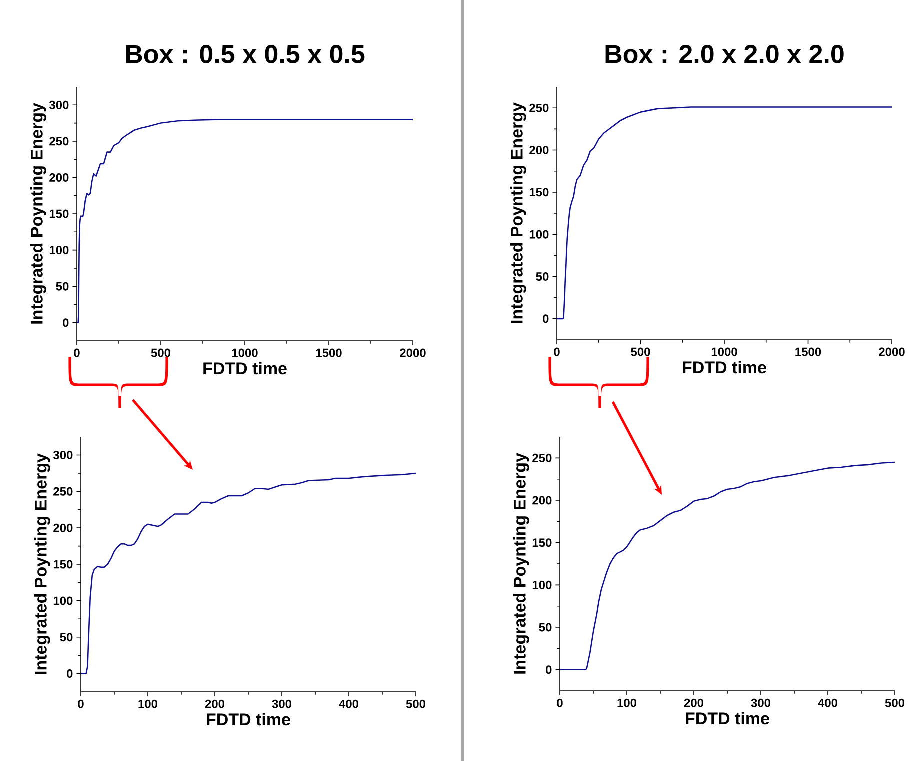 This screenshot has height=761, width=910. I want to click on chart-title: Box : 0.5 x 0.5 x 0.5, so click(245, 54).